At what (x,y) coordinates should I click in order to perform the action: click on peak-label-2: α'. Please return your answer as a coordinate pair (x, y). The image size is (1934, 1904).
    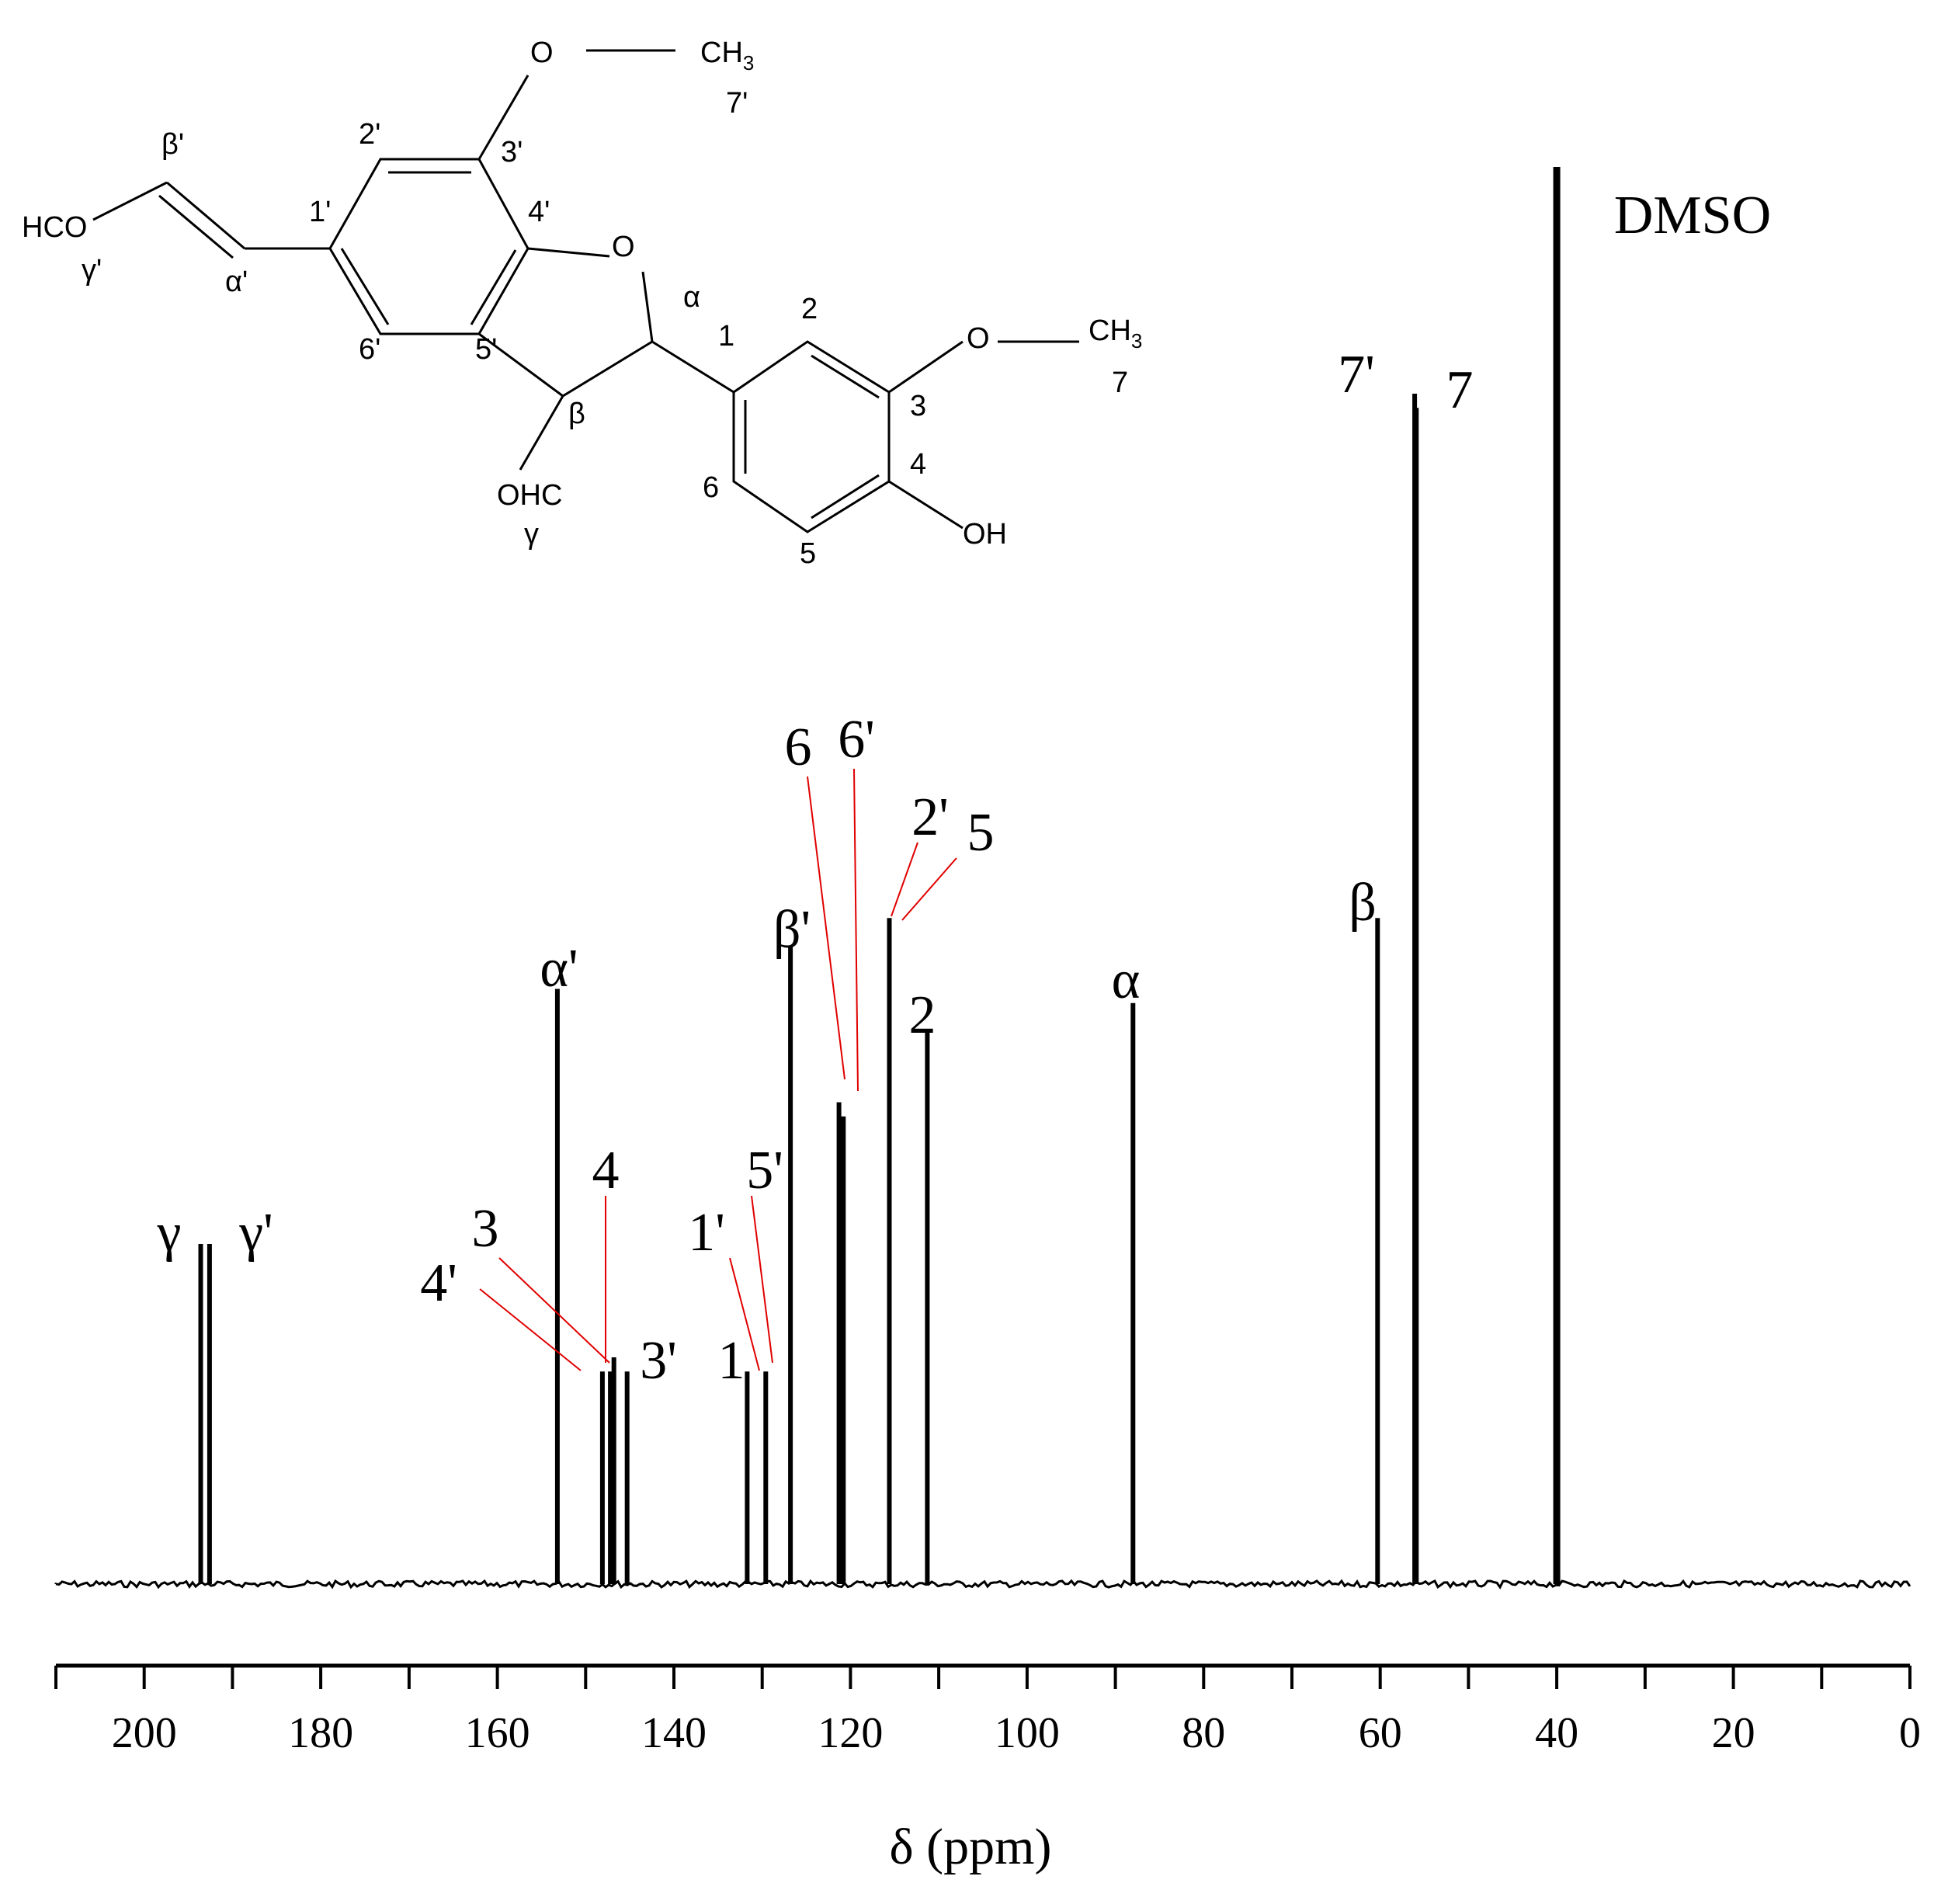
    Looking at the image, I should click on (559, 969).